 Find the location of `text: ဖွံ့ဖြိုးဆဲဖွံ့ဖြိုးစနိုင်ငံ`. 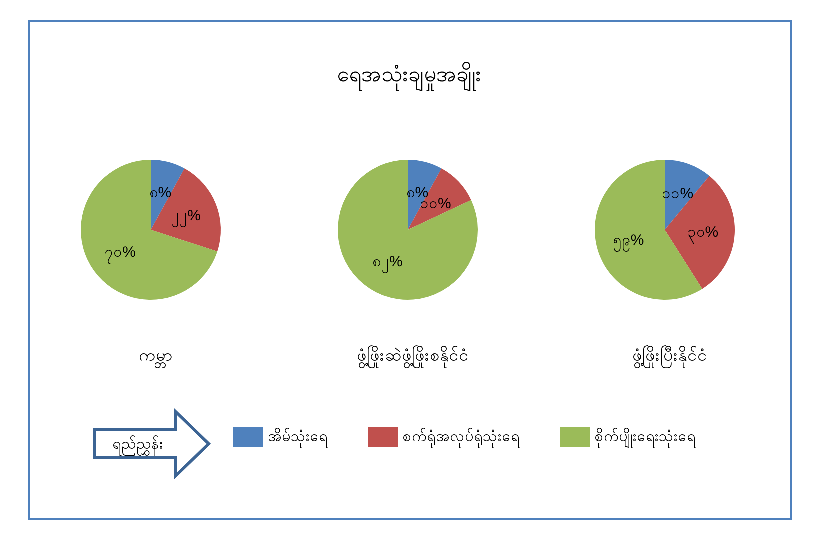

text: ဖွံ့ဖြိုးဆဲဖွံ့ဖြိုးစနိုင်ငံ is located at coordinates (413, 356).